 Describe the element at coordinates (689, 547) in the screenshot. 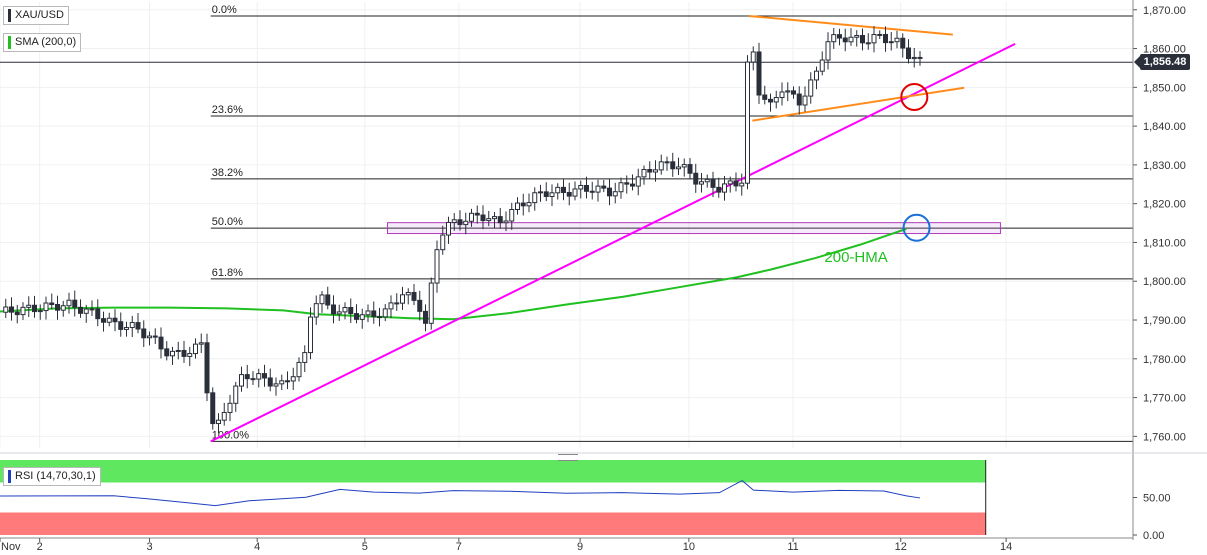

I see `time-tick-label: 10` at that location.